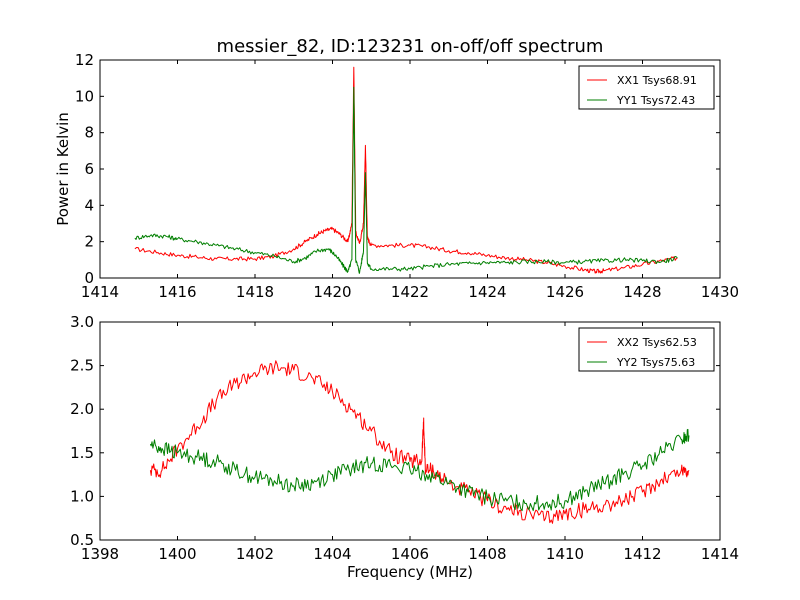 The image size is (800, 600). What do you see at coordinates (410, 554) in the screenshot?
I see `bottom-x-tick-label: 1406` at bounding box center [410, 554].